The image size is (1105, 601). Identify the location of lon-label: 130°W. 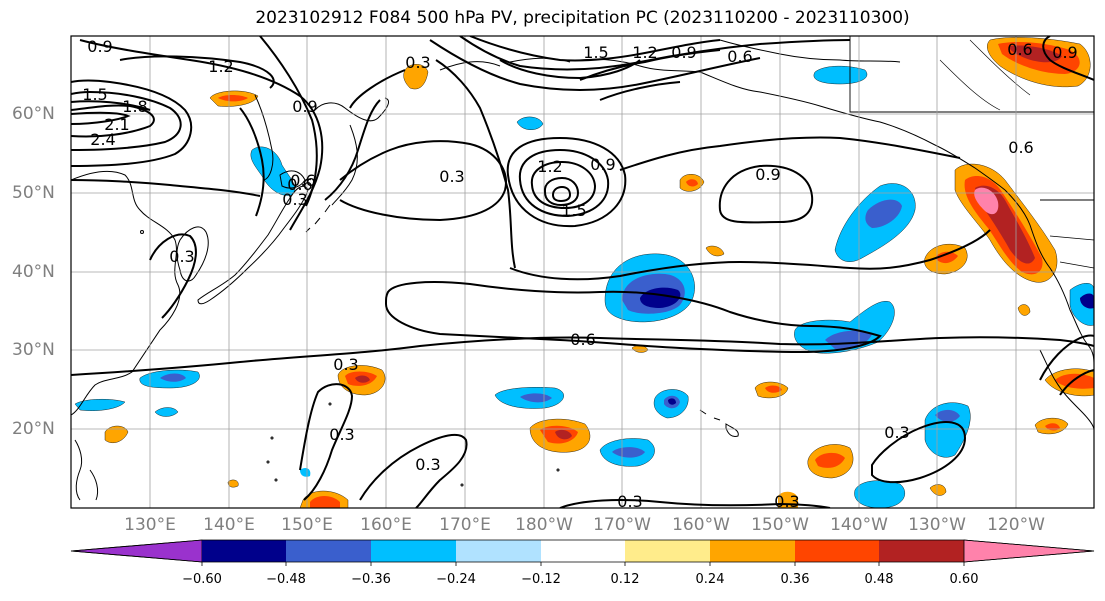
(937, 525).